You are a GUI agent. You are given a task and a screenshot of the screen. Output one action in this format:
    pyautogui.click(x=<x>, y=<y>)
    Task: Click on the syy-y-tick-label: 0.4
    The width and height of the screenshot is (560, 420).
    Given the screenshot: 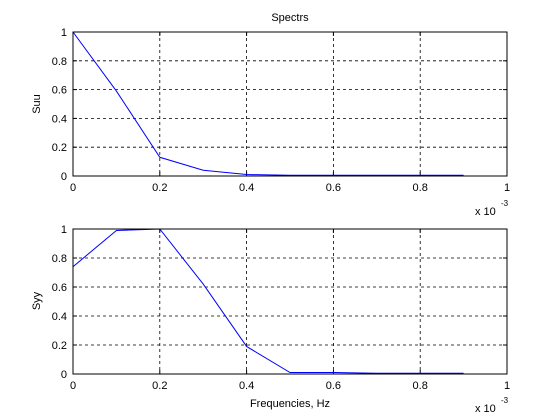 What is the action you would take?
    pyautogui.click(x=59, y=317)
    